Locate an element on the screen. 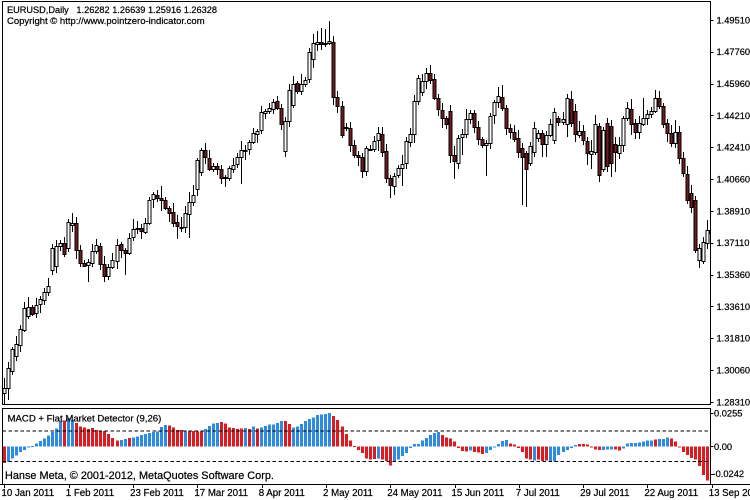  svg-text: -0.0242 is located at coordinates (729, 474).